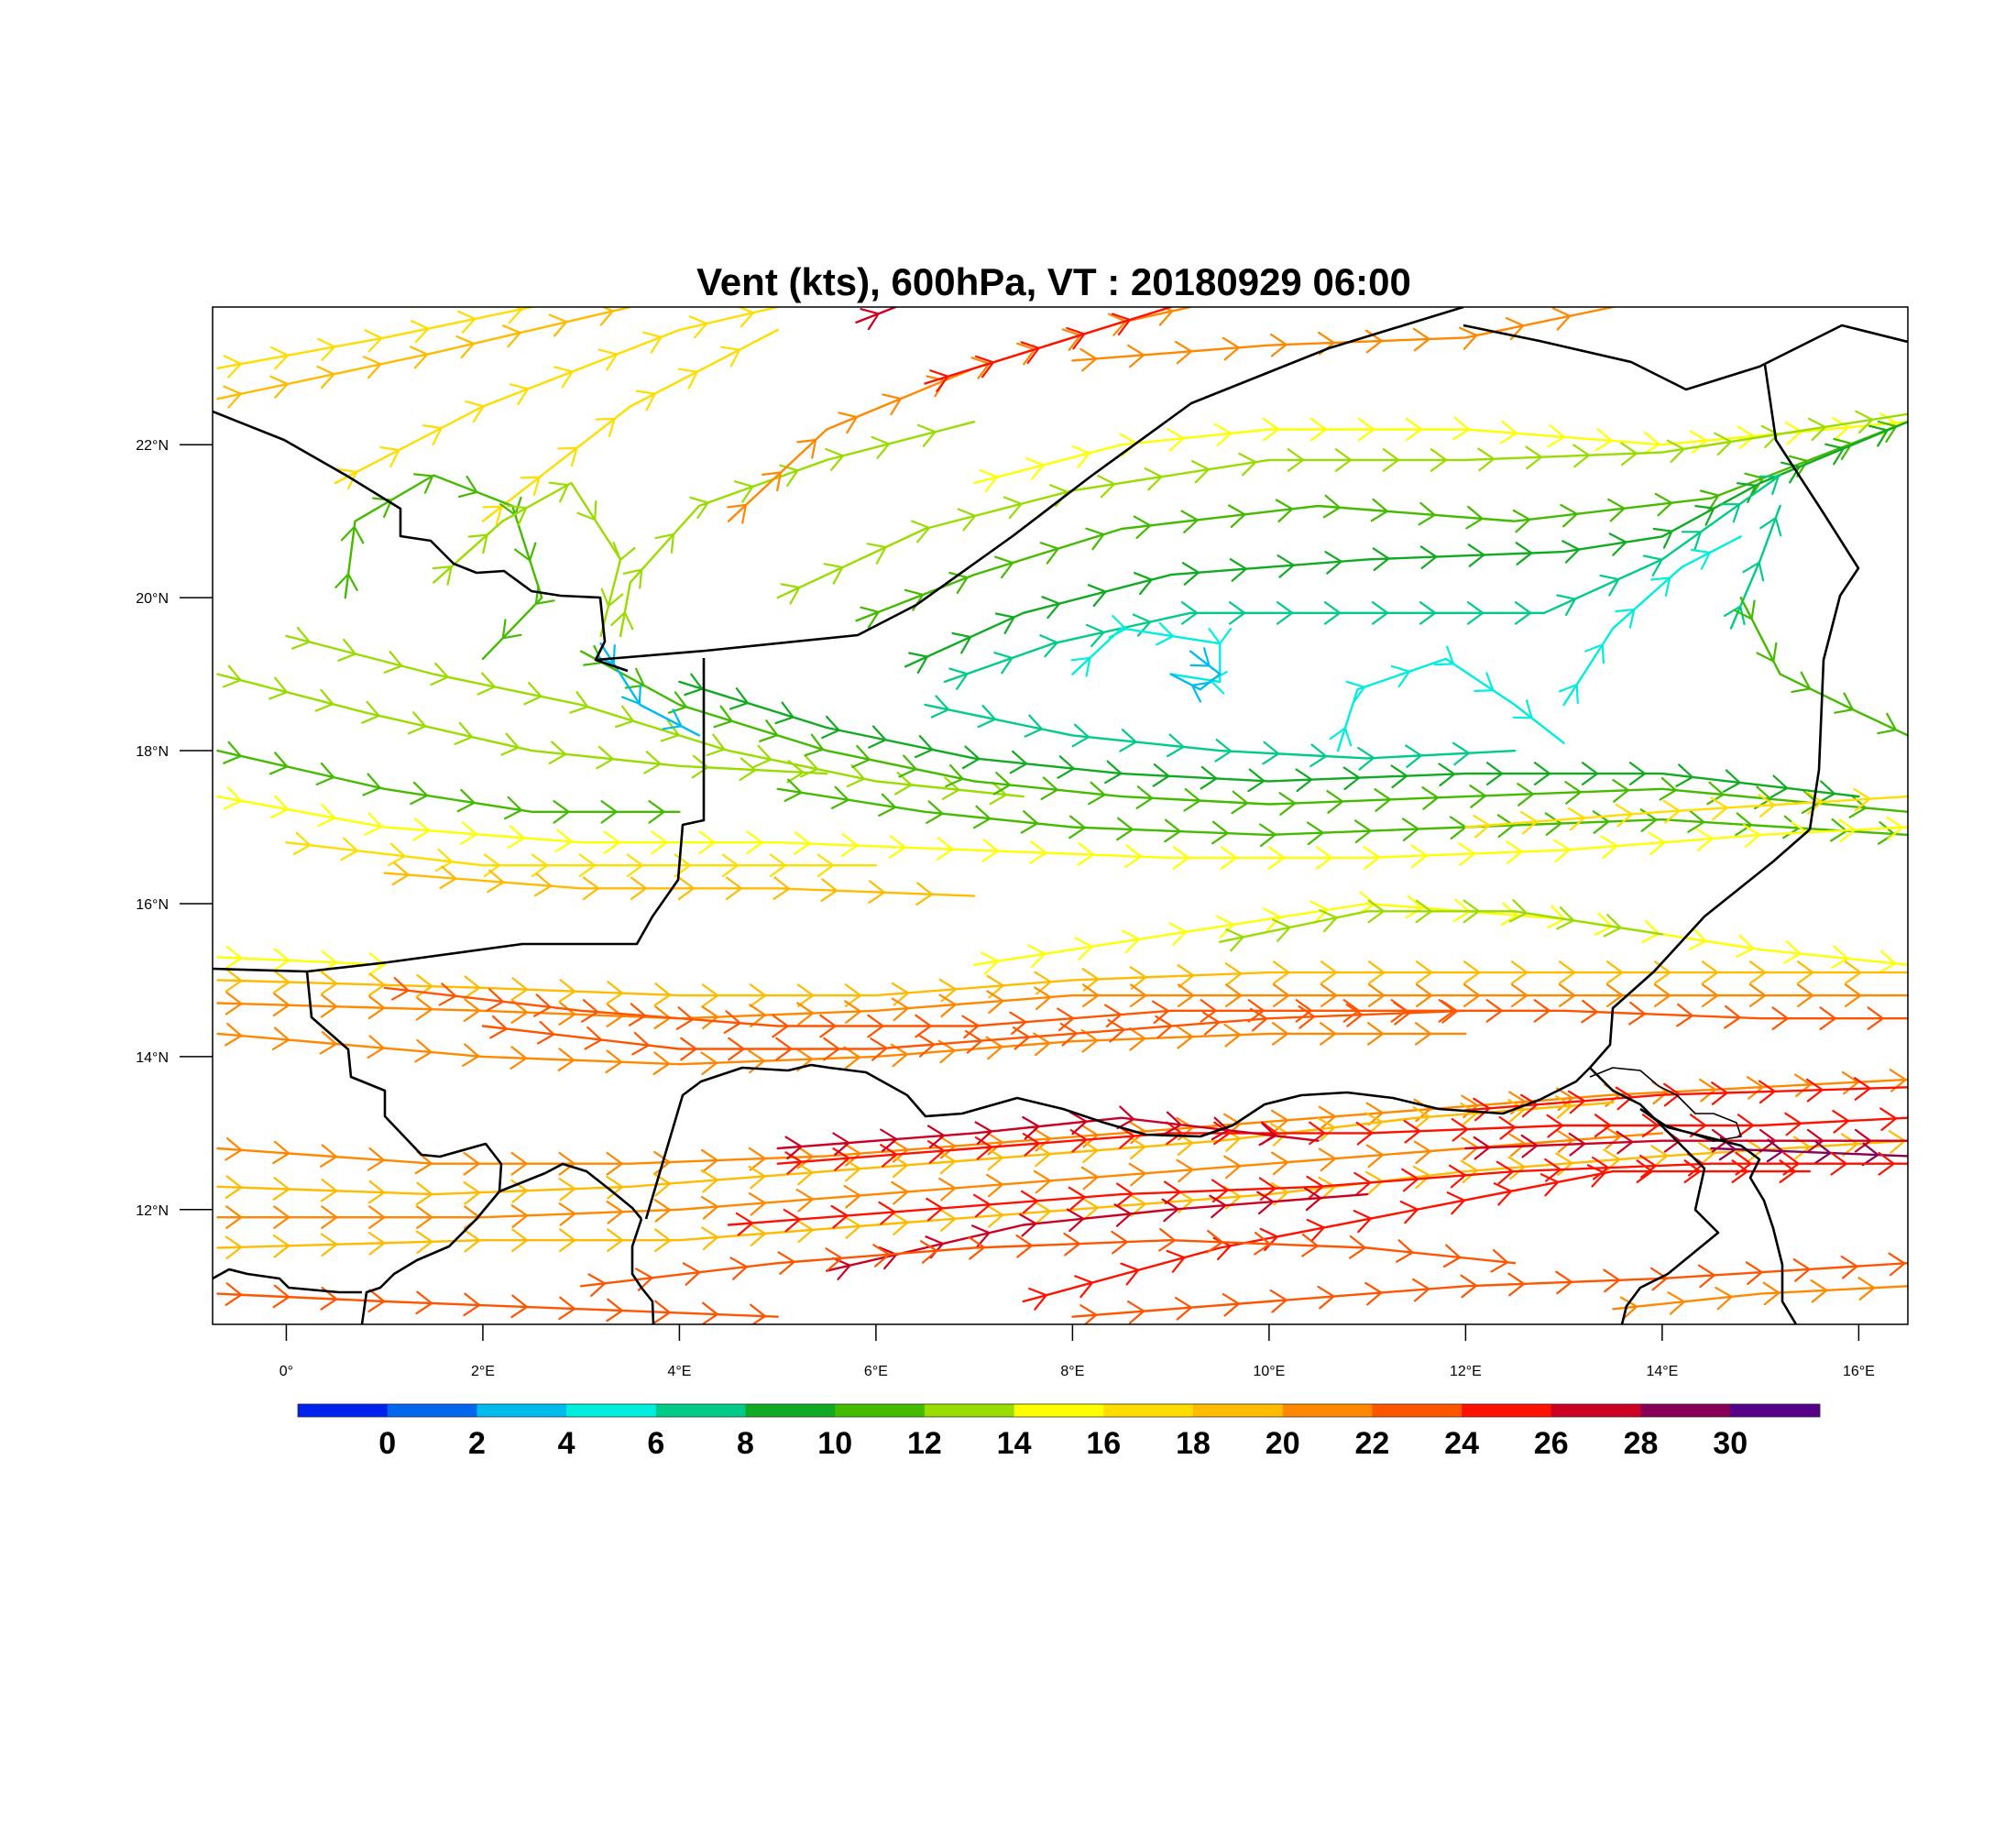  What do you see at coordinates (483, 1371) in the screenshot?
I see `x-tick-label: 2°E` at bounding box center [483, 1371].